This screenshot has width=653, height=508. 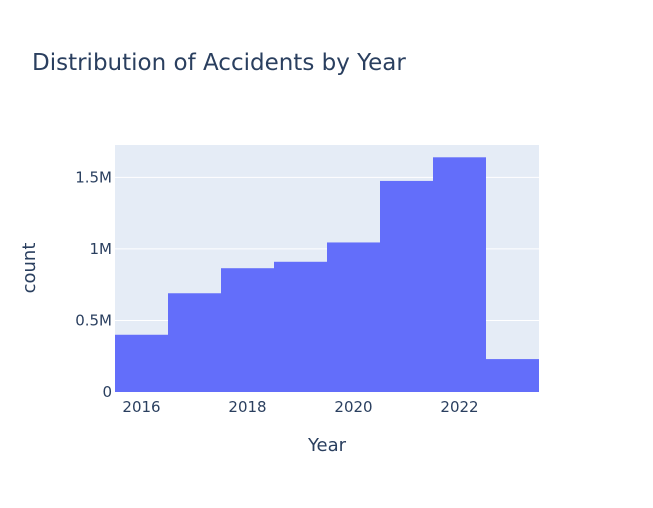 I want to click on x-axis-ticks: 2016 2018 2020 2022, so click(x=300, y=407).